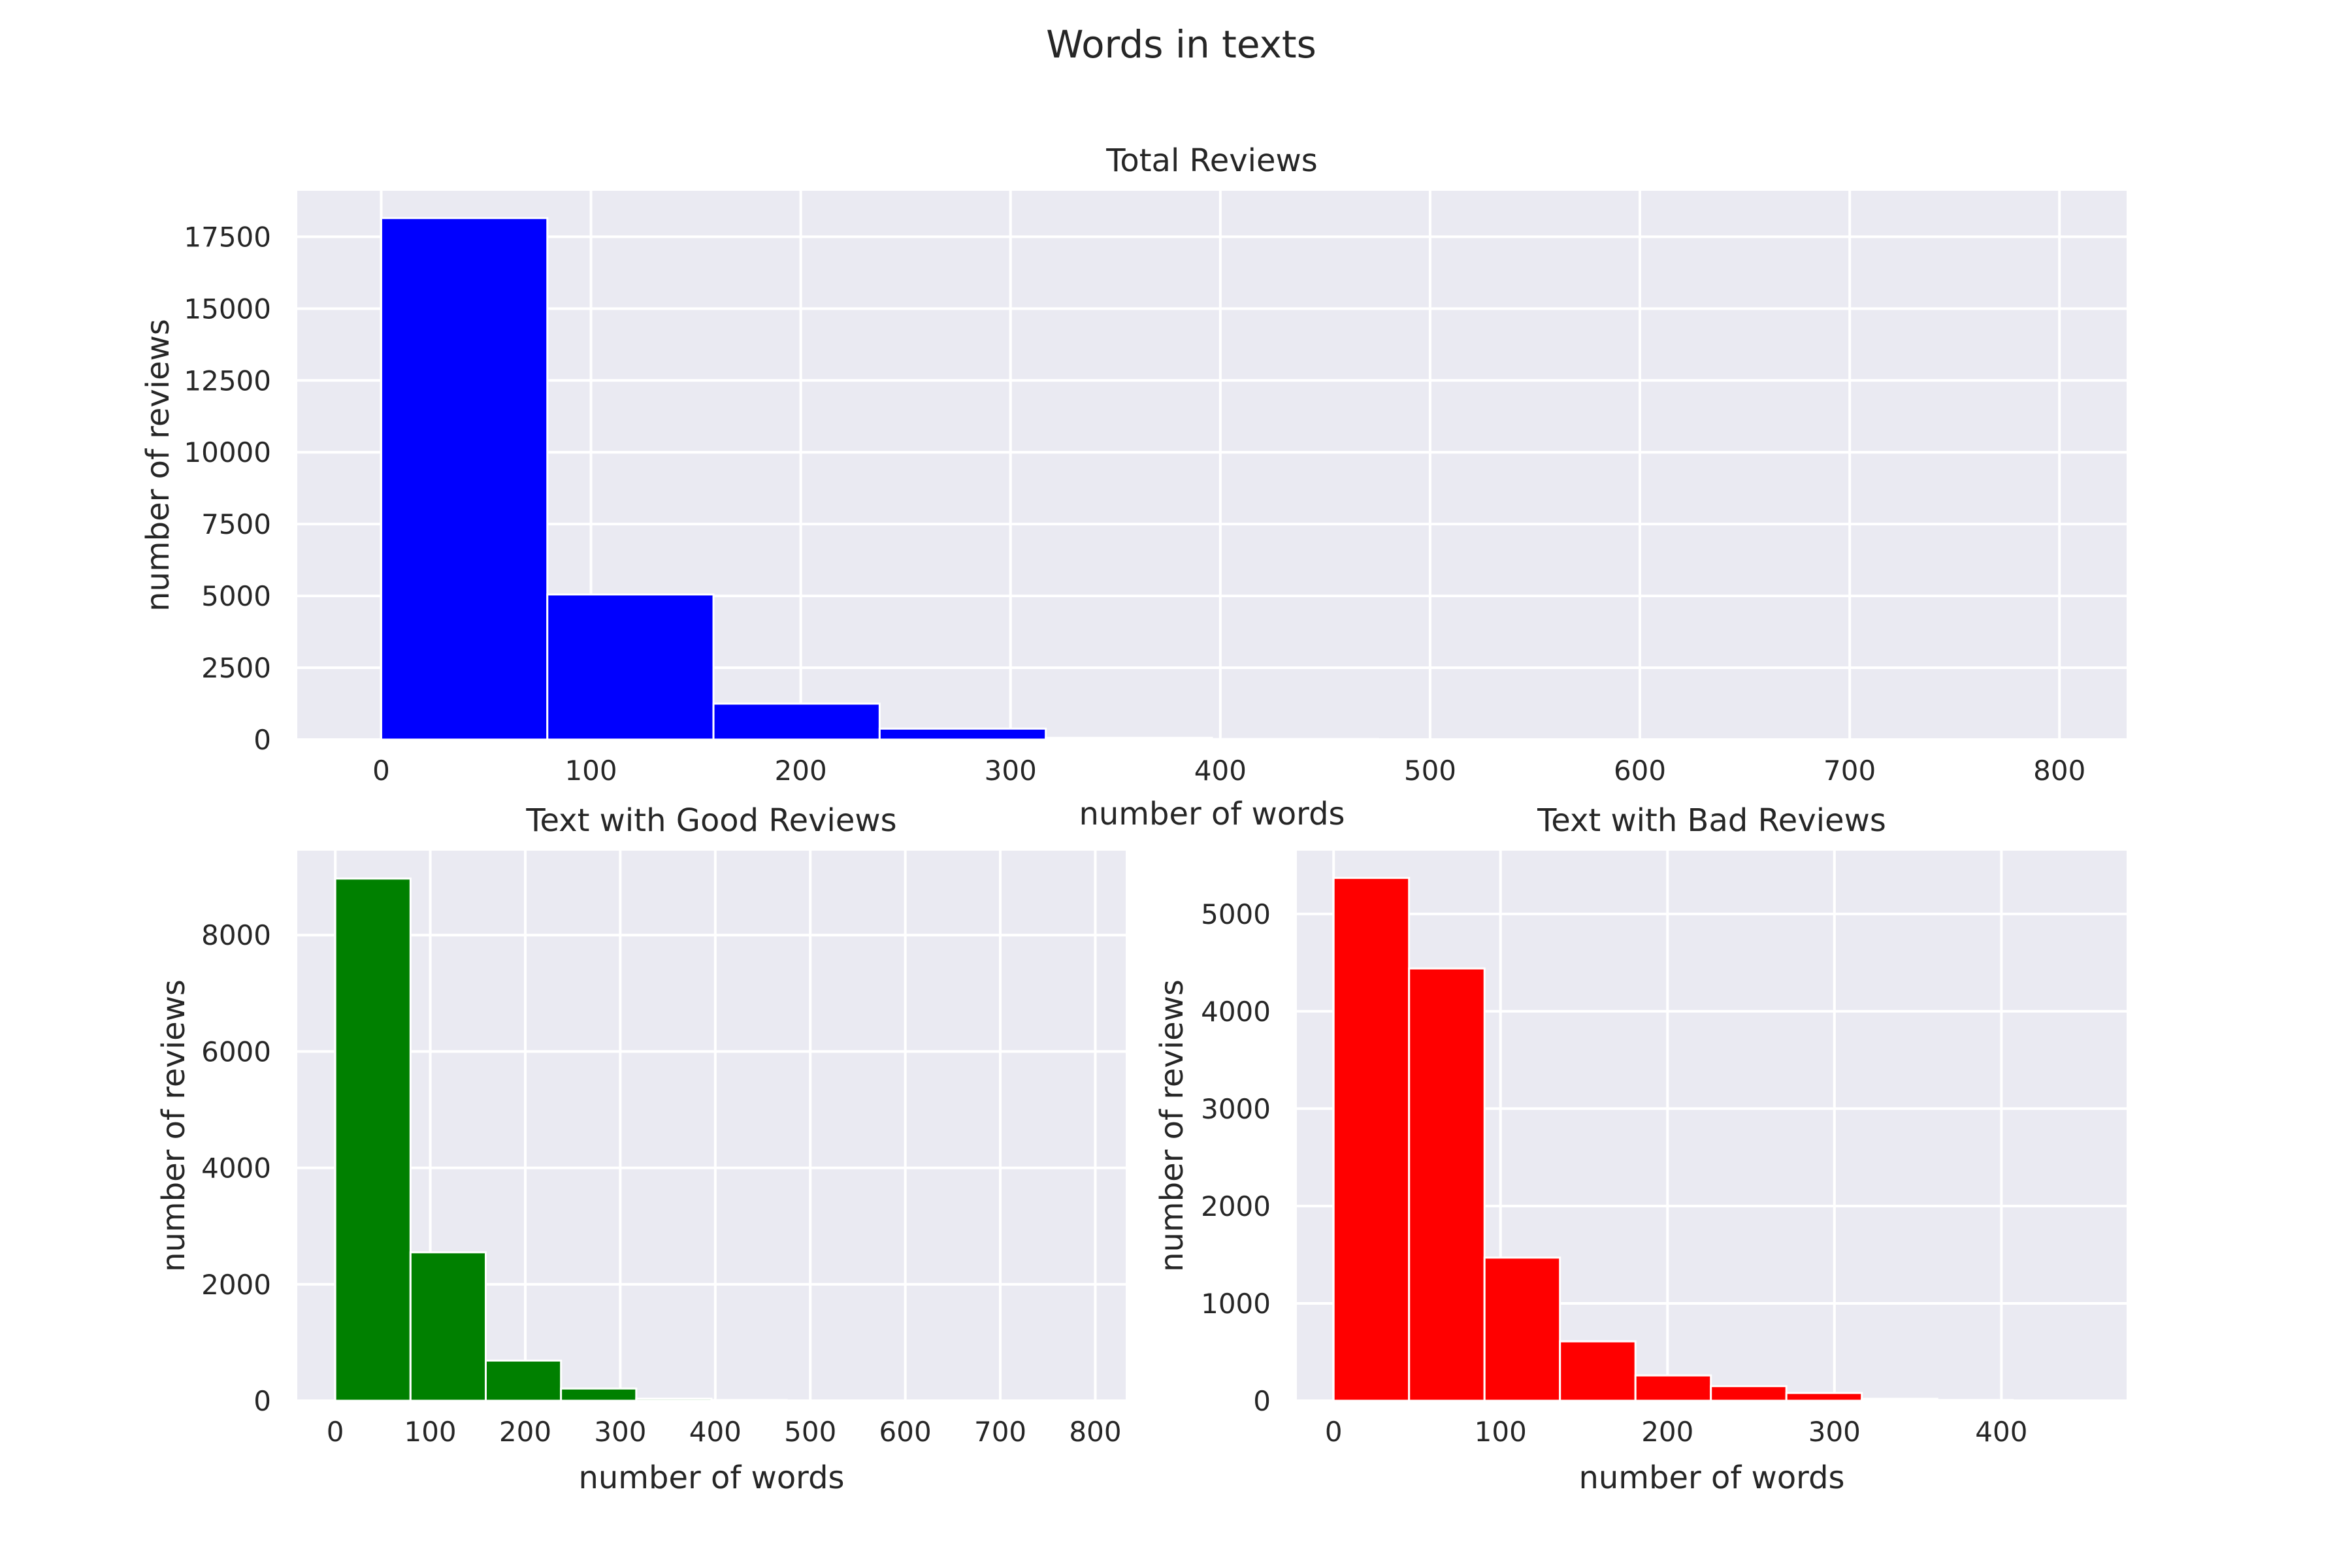  What do you see at coordinates (236, 1052) in the screenshot?
I see `y-tick-label: 6000` at bounding box center [236, 1052].